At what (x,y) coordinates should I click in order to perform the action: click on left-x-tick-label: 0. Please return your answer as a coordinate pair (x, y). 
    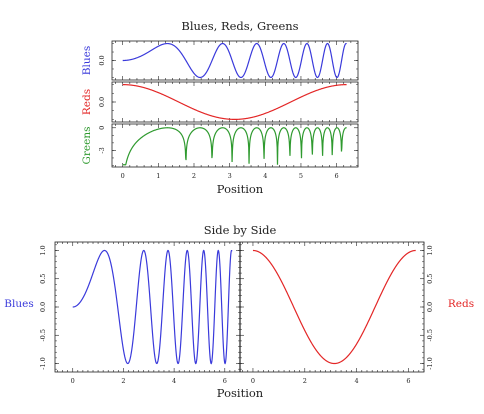
    Looking at the image, I should click on (73, 381).